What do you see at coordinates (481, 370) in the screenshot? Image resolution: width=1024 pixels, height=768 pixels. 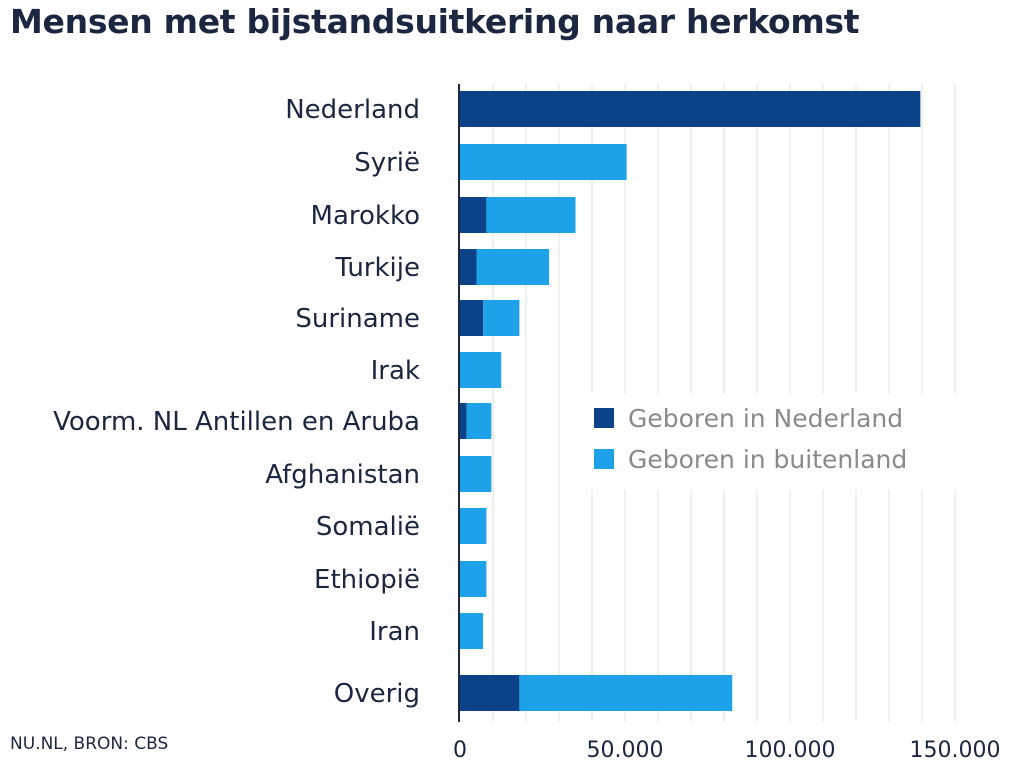 I see `bar-irak-geboren-in-buitenland` at bounding box center [481, 370].